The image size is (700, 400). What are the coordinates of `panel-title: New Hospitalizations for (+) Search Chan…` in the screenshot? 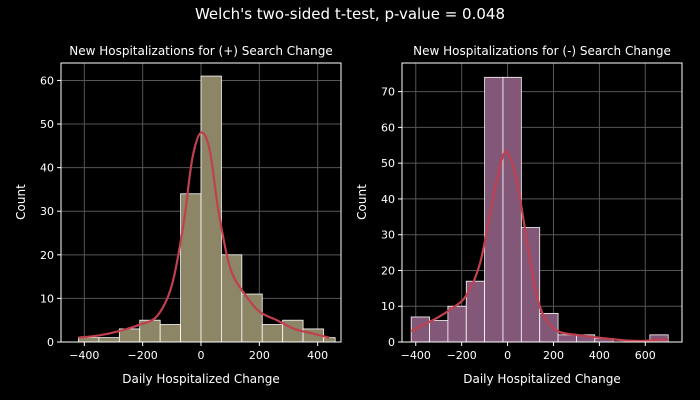 It's located at (201, 51).